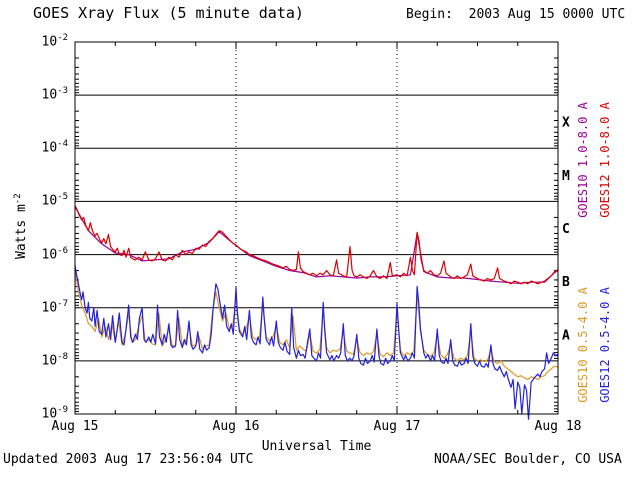 The image size is (640, 480). What do you see at coordinates (566, 229) in the screenshot?
I see `flare-class-label-c: C` at bounding box center [566, 229].